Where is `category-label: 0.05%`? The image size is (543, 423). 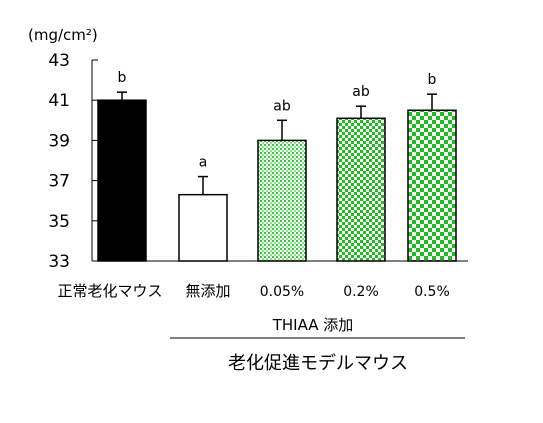
category-label: 0.05% is located at coordinates (282, 292).